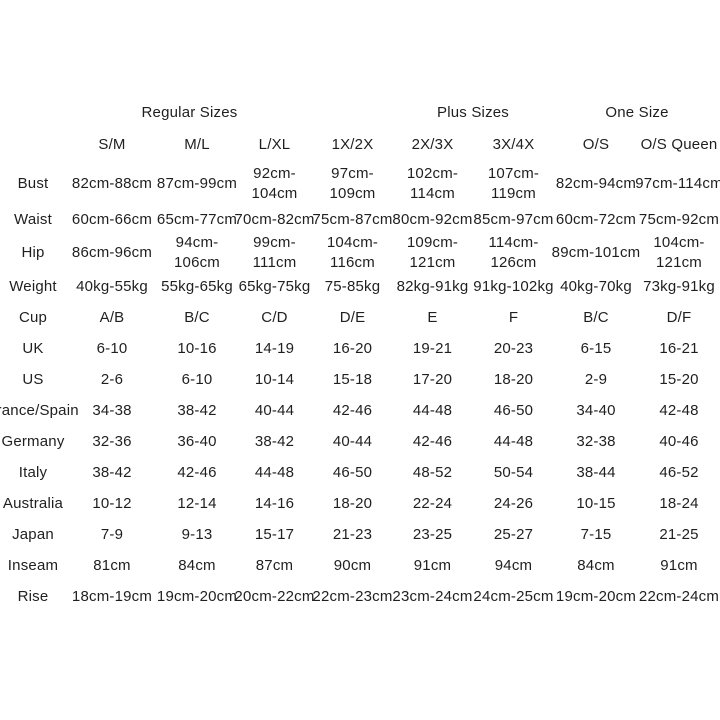 This screenshot has width=720, height=720. I want to click on cell: C/D, so click(274, 317).